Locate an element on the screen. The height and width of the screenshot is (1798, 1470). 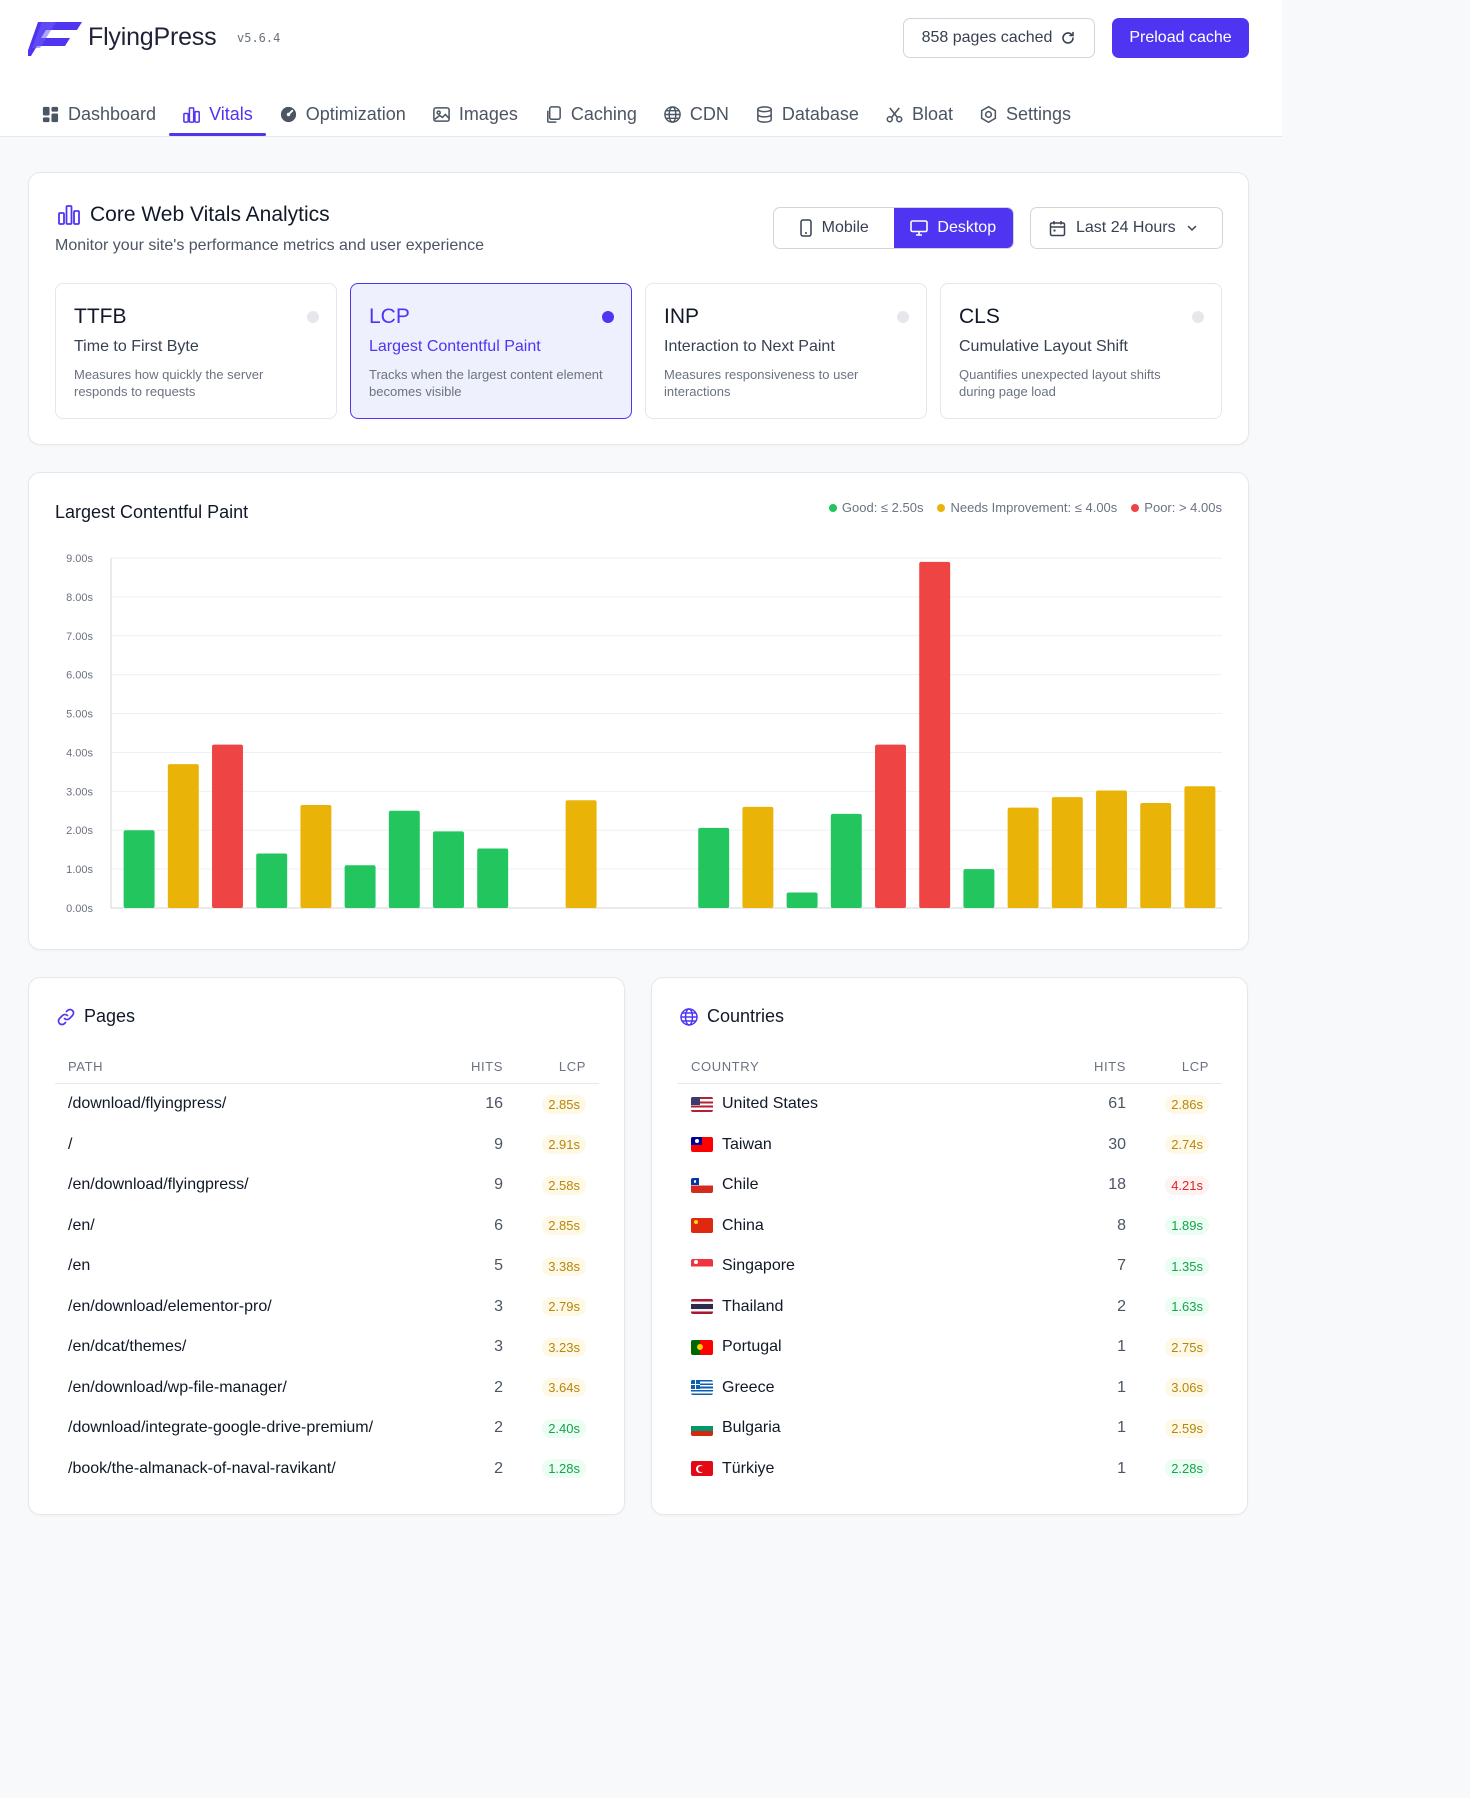
country-name: China is located at coordinates (743, 1225).